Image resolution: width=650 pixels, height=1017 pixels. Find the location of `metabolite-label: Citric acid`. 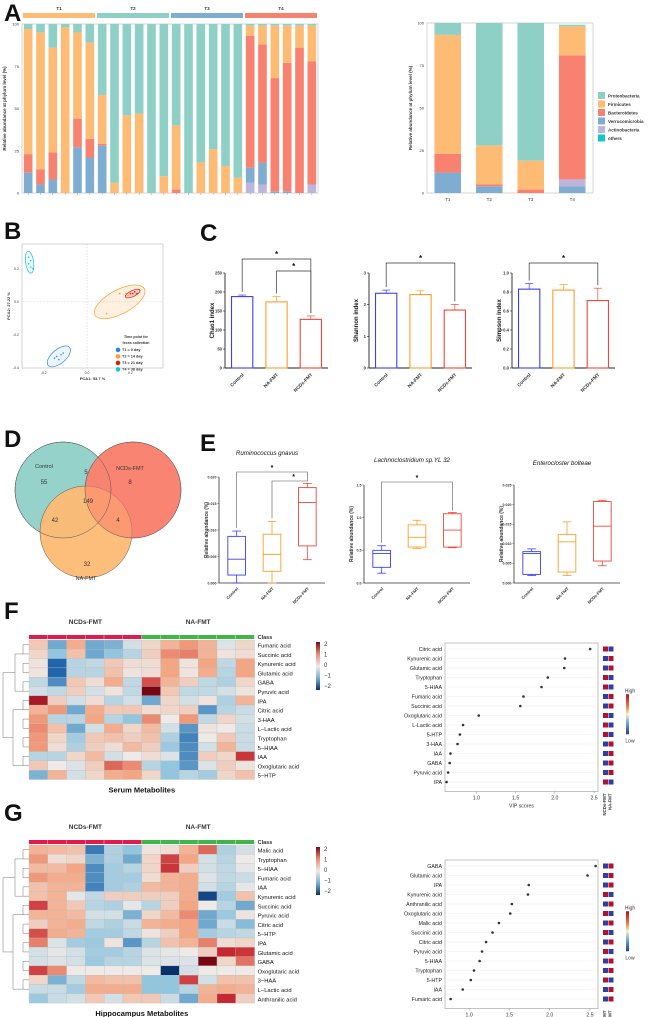

metabolite-label: Citric acid is located at coordinates (430, 650).